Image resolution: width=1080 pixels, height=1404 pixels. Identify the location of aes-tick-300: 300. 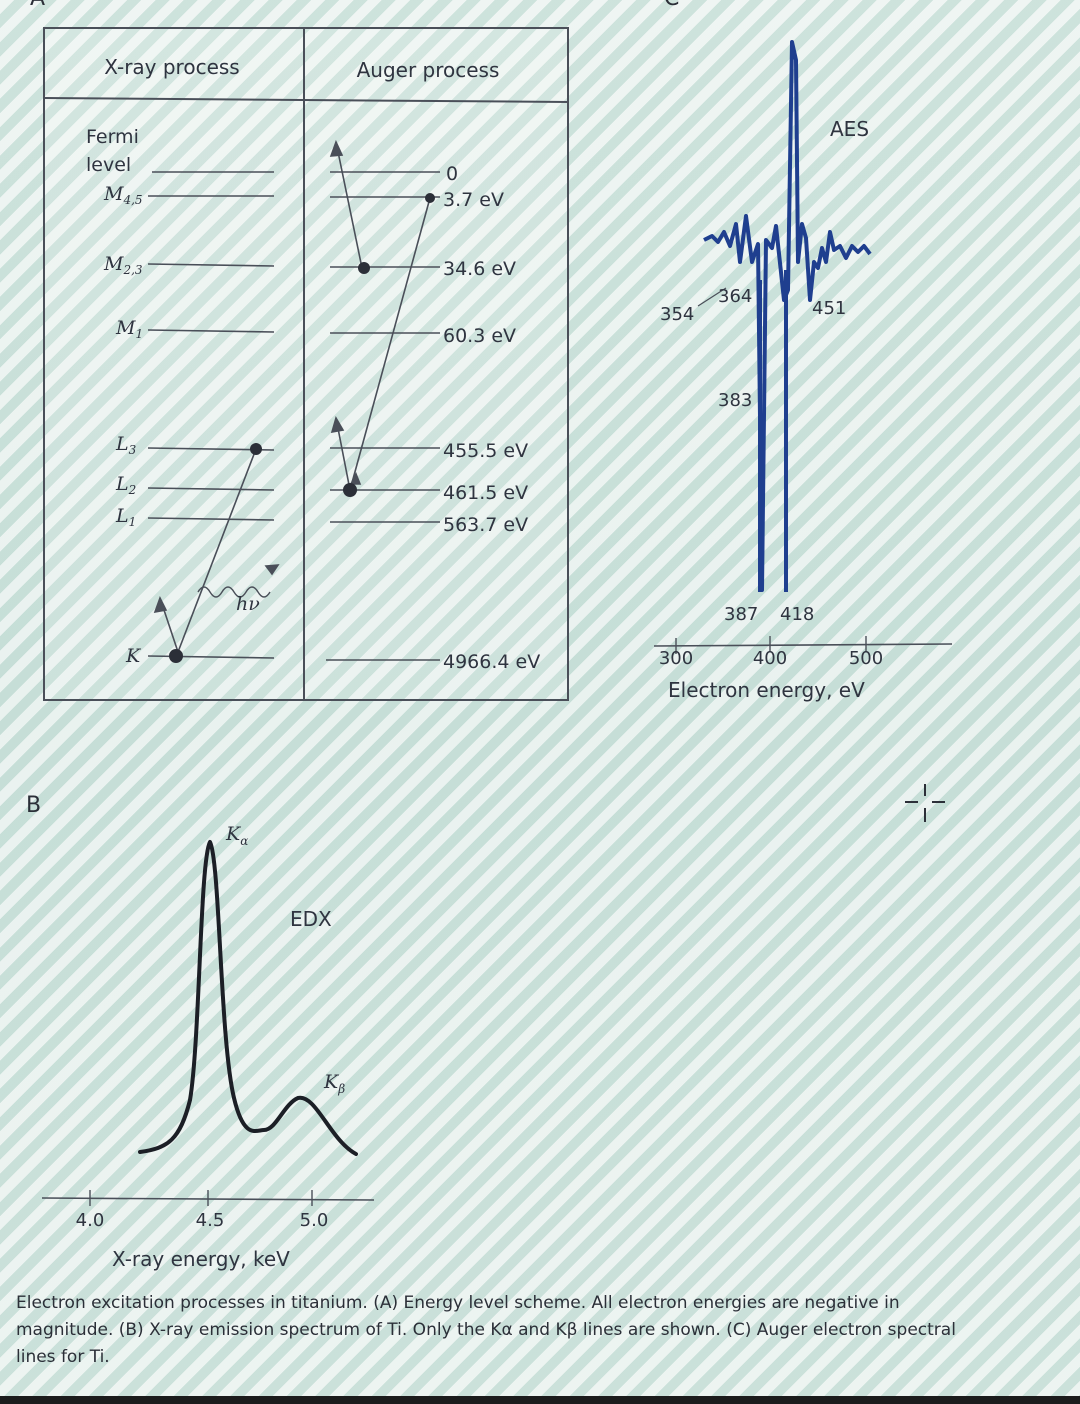
(676, 658).